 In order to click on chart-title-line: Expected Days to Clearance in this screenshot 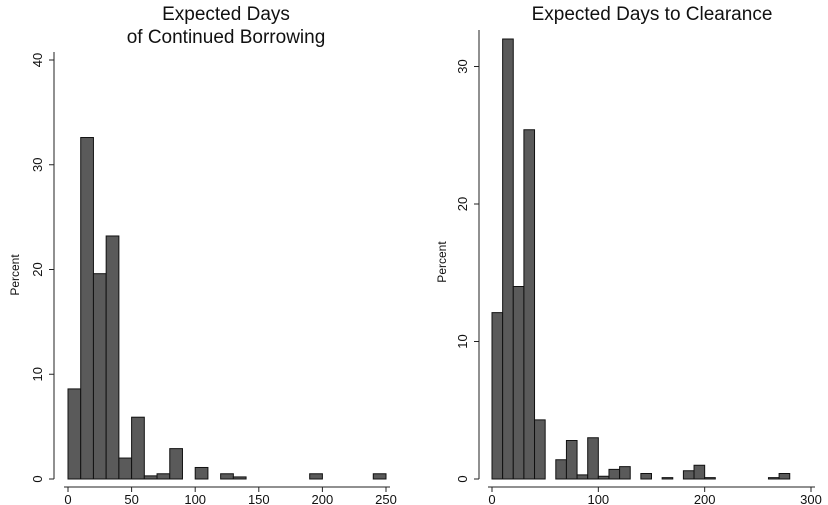, I will do `click(652, 14)`.